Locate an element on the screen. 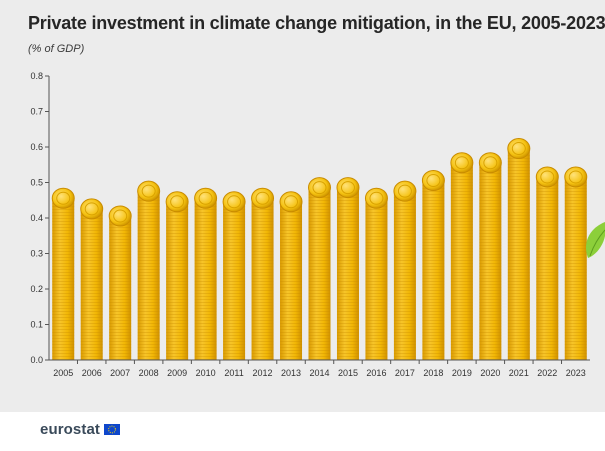 The image size is (605, 451). x-tick-label: 2011 is located at coordinates (233, 373).